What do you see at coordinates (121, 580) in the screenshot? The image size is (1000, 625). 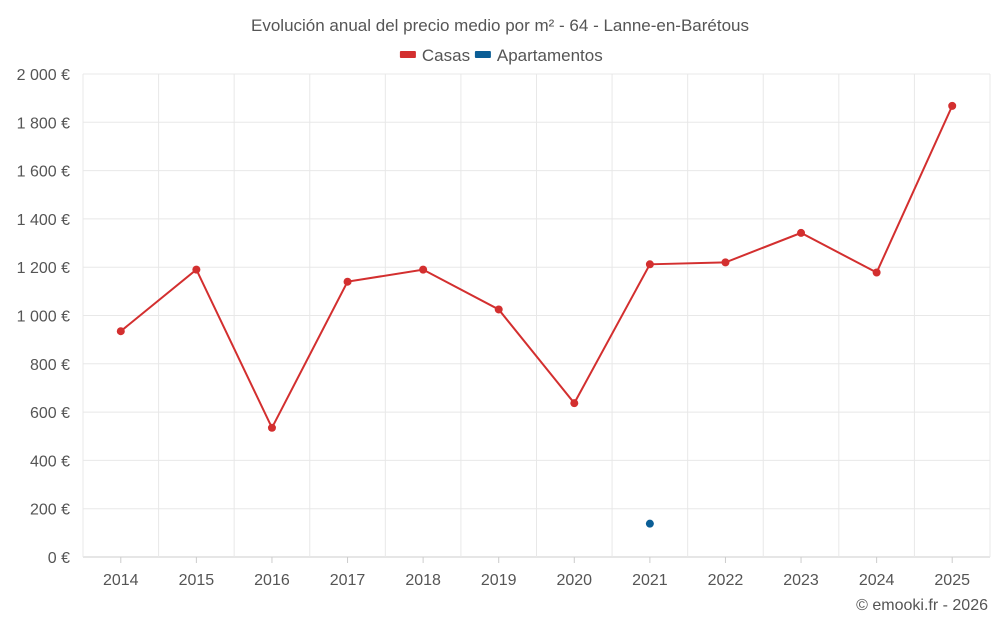 I see `x-tick-label: 2014` at bounding box center [121, 580].